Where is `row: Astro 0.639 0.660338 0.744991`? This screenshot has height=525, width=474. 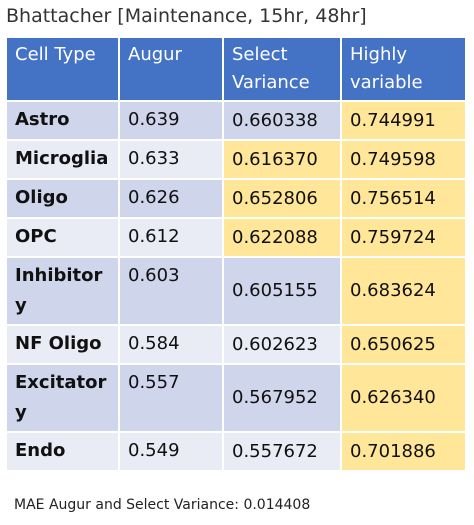 row: Astro 0.639 0.660338 0.744991 is located at coordinates (236, 120).